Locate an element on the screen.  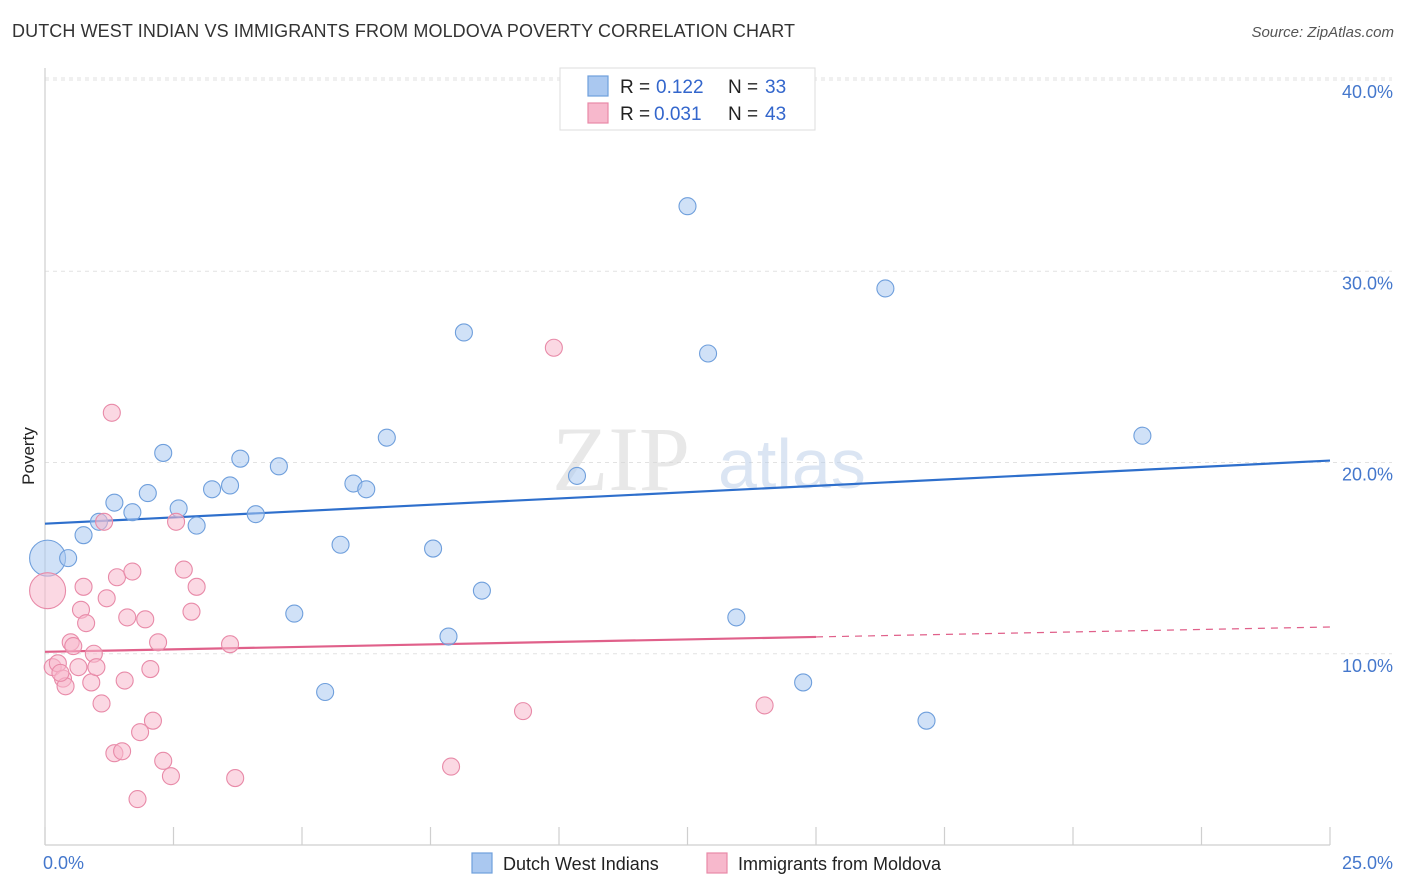
source-credit: Source: ZipAtlas.com is located at coordinates (1322, 32).